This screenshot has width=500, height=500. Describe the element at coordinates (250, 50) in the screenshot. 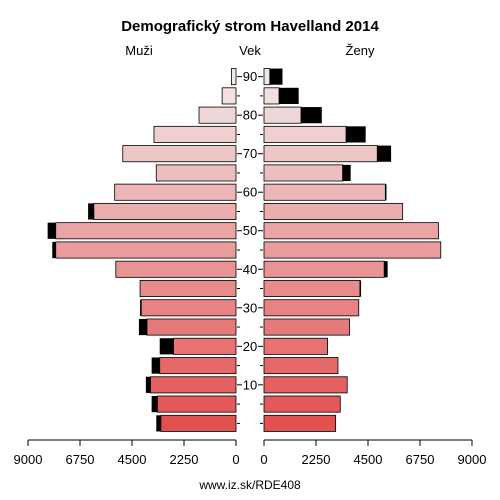

I see `age-label: Vek` at that location.